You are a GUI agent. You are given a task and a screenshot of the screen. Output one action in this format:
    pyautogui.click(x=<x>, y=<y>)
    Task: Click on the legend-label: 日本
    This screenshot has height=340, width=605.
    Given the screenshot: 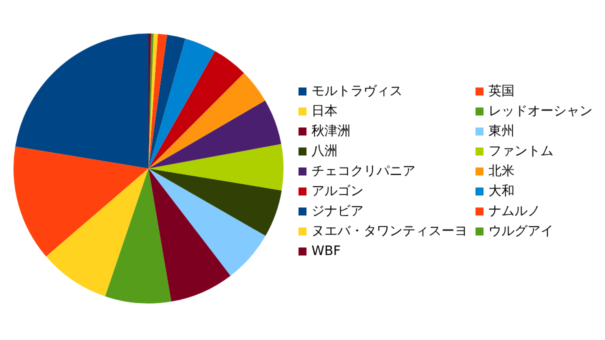 What is the action you would take?
    pyautogui.click(x=325, y=111)
    